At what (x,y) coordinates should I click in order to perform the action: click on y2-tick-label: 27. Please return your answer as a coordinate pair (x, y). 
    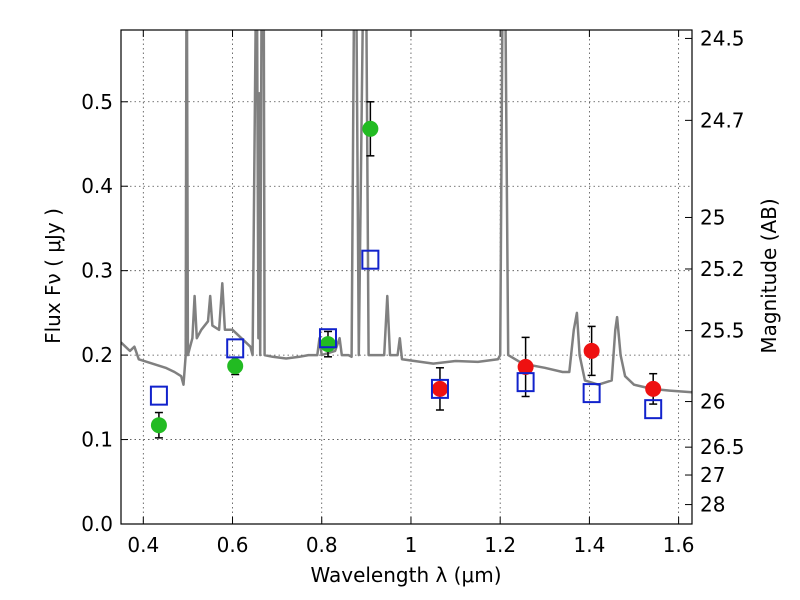
    Looking at the image, I should click on (712, 475).